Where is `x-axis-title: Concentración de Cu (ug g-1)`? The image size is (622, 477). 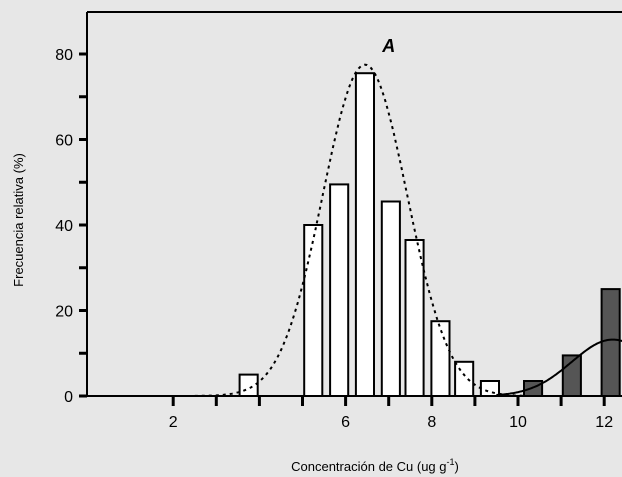
x-axis-title: Concentración de Cu (ug g-1) is located at coordinates (375, 465).